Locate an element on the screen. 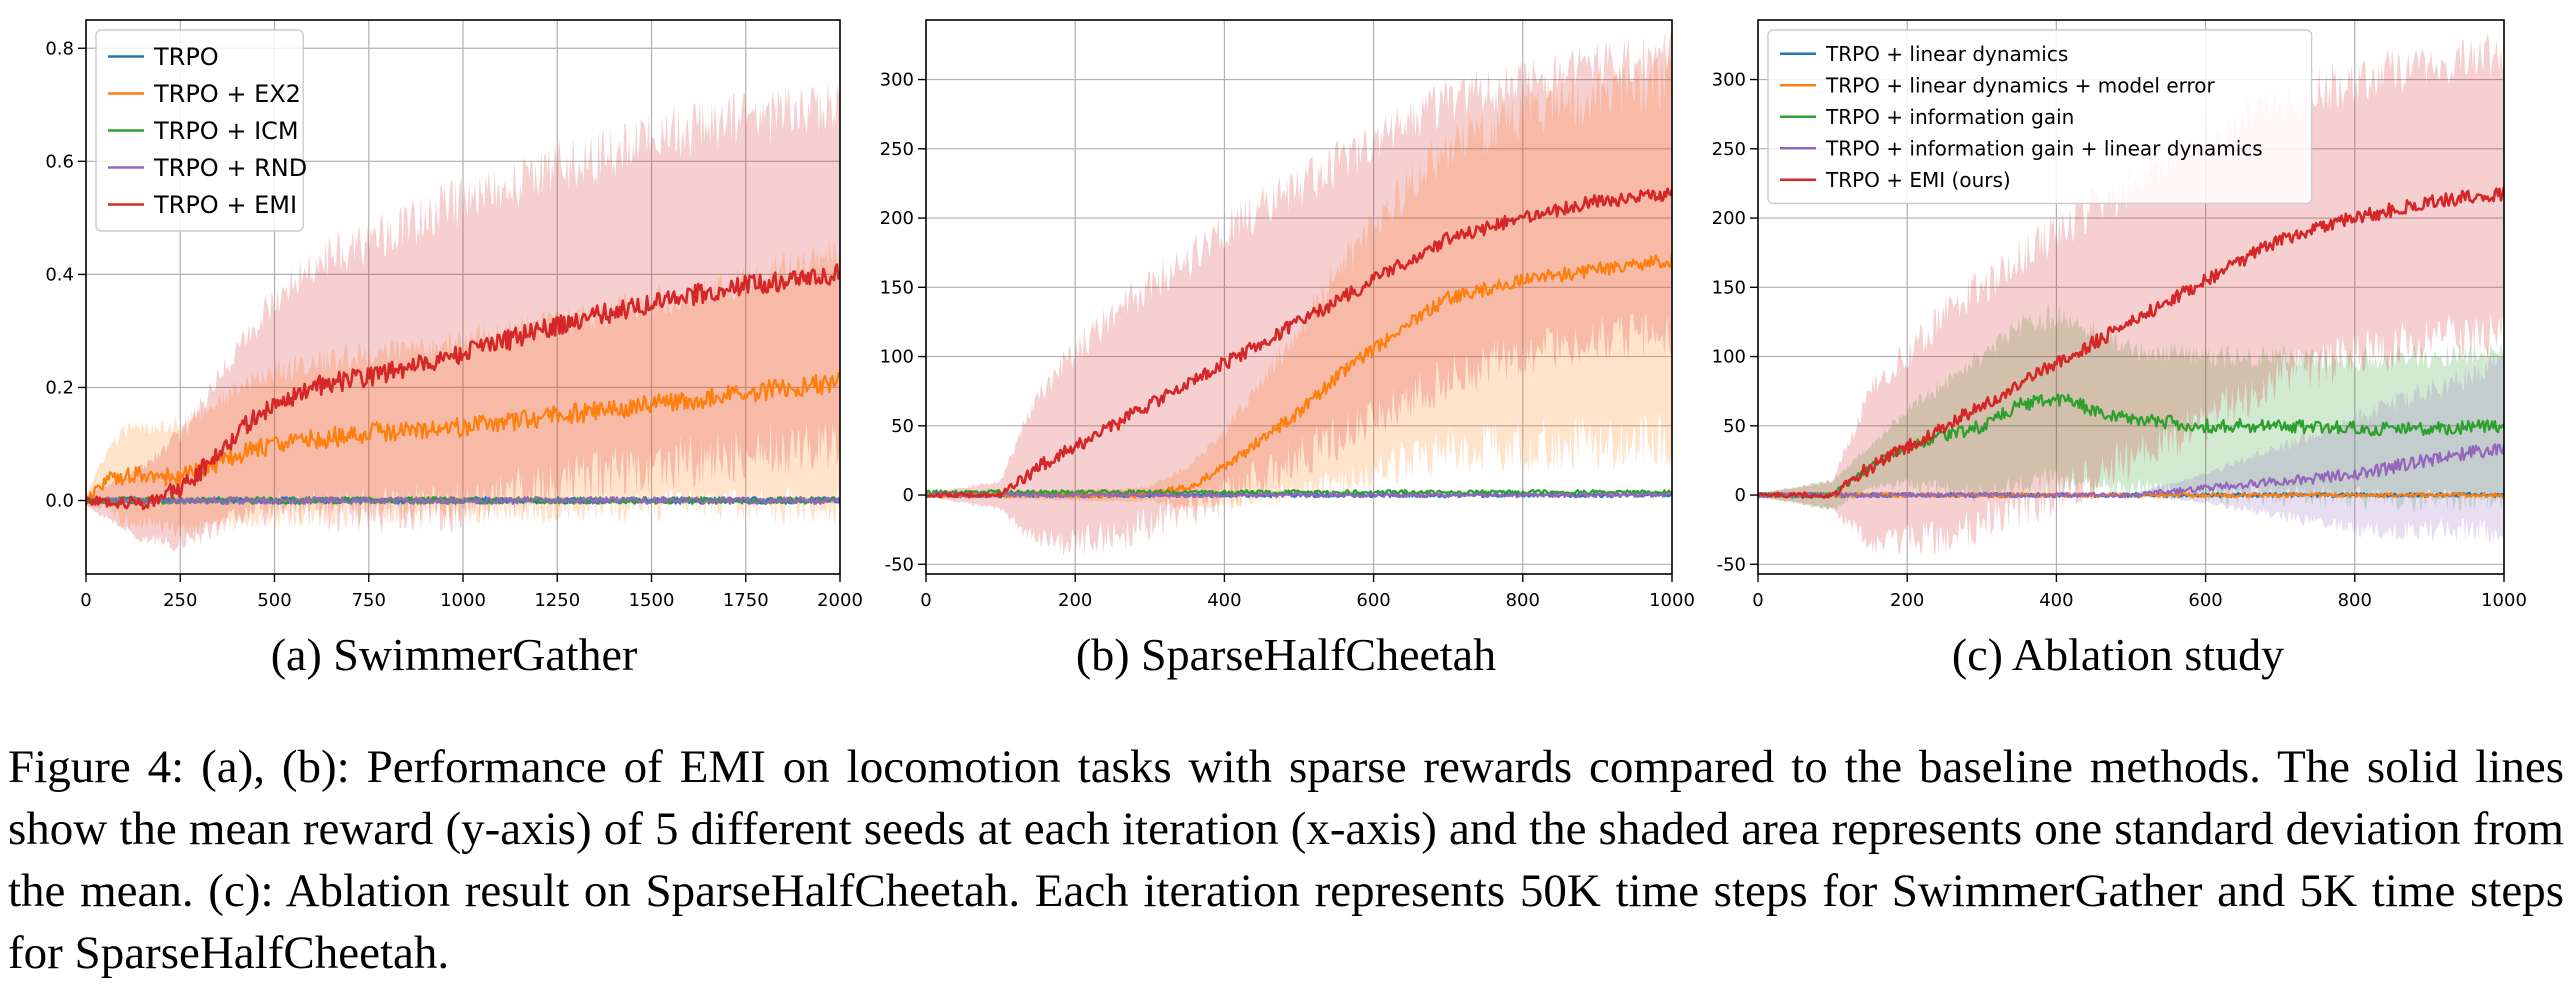 The width and height of the screenshot is (2576, 996). legend-entry: TRPO + linear dynamics + model error is located at coordinates (2020, 85).